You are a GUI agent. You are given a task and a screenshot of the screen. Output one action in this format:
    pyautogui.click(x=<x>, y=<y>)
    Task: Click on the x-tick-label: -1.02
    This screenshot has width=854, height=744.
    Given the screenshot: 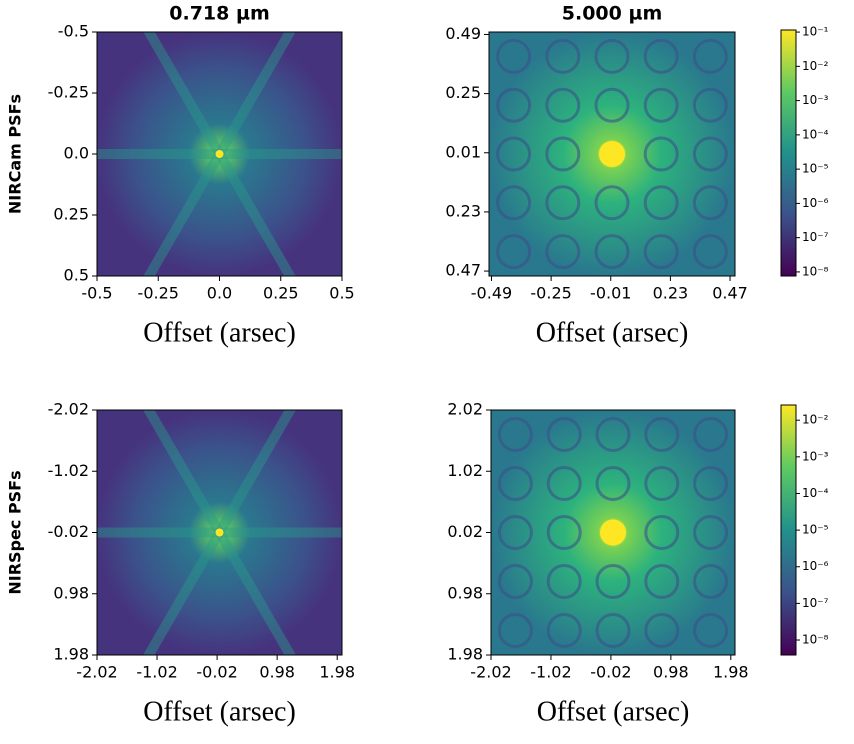 What is the action you would take?
    pyautogui.click(x=550, y=672)
    